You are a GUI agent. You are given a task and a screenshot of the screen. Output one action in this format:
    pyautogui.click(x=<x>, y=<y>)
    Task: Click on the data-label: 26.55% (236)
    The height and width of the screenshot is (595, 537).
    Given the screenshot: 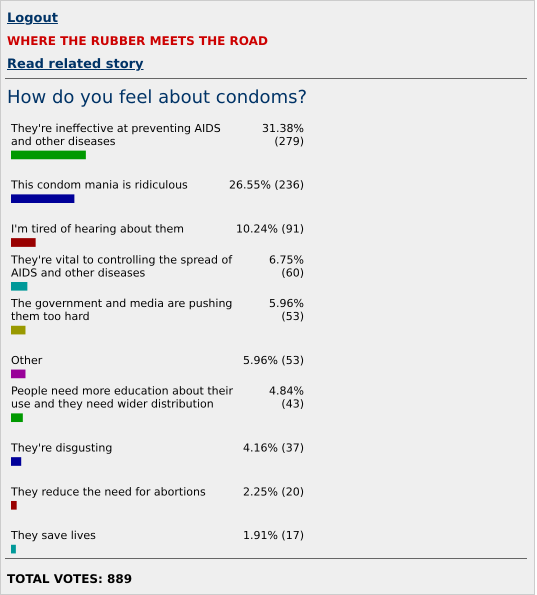 What is the action you would take?
    pyautogui.click(x=266, y=185)
    